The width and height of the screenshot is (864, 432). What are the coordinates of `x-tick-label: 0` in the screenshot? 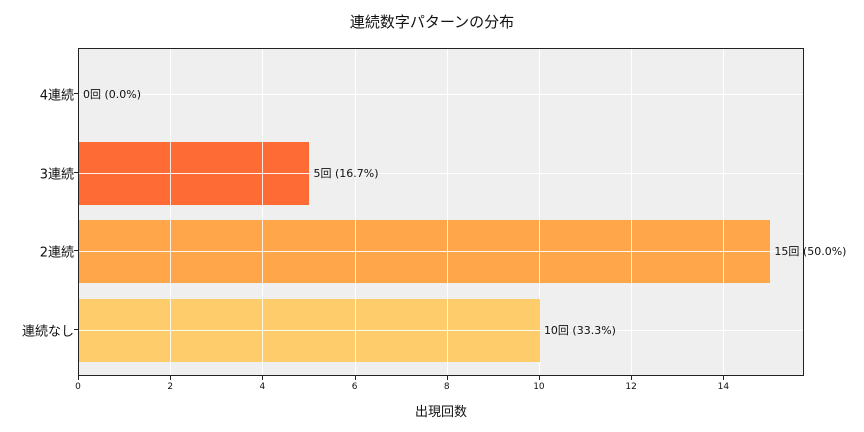 It's located at (78, 387).